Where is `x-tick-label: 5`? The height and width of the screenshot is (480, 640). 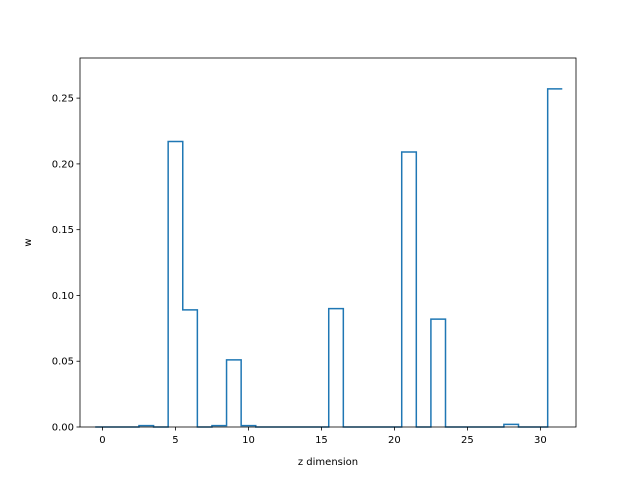
x-tick-label: 5 is located at coordinates (175, 440).